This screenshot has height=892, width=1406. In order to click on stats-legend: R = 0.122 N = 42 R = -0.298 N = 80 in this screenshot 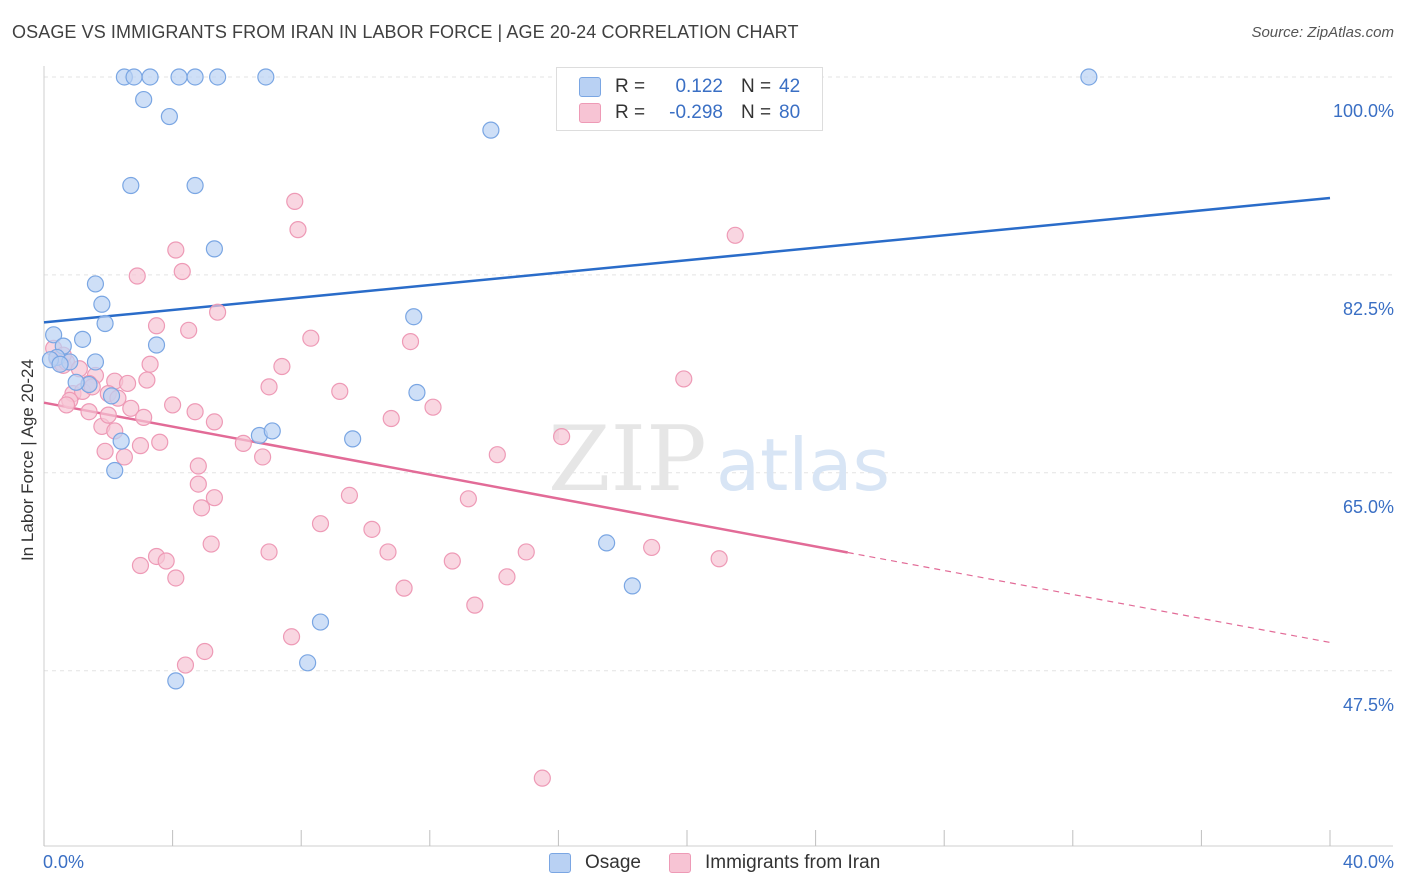, I will do `click(689, 99)`.